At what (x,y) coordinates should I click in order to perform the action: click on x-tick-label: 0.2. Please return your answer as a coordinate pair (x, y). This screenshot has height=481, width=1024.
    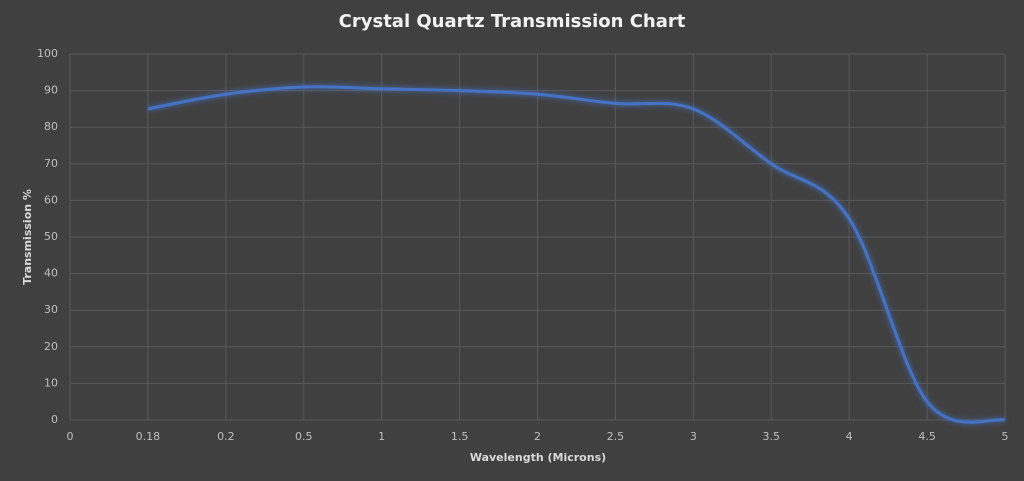
    Looking at the image, I should click on (226, 436).